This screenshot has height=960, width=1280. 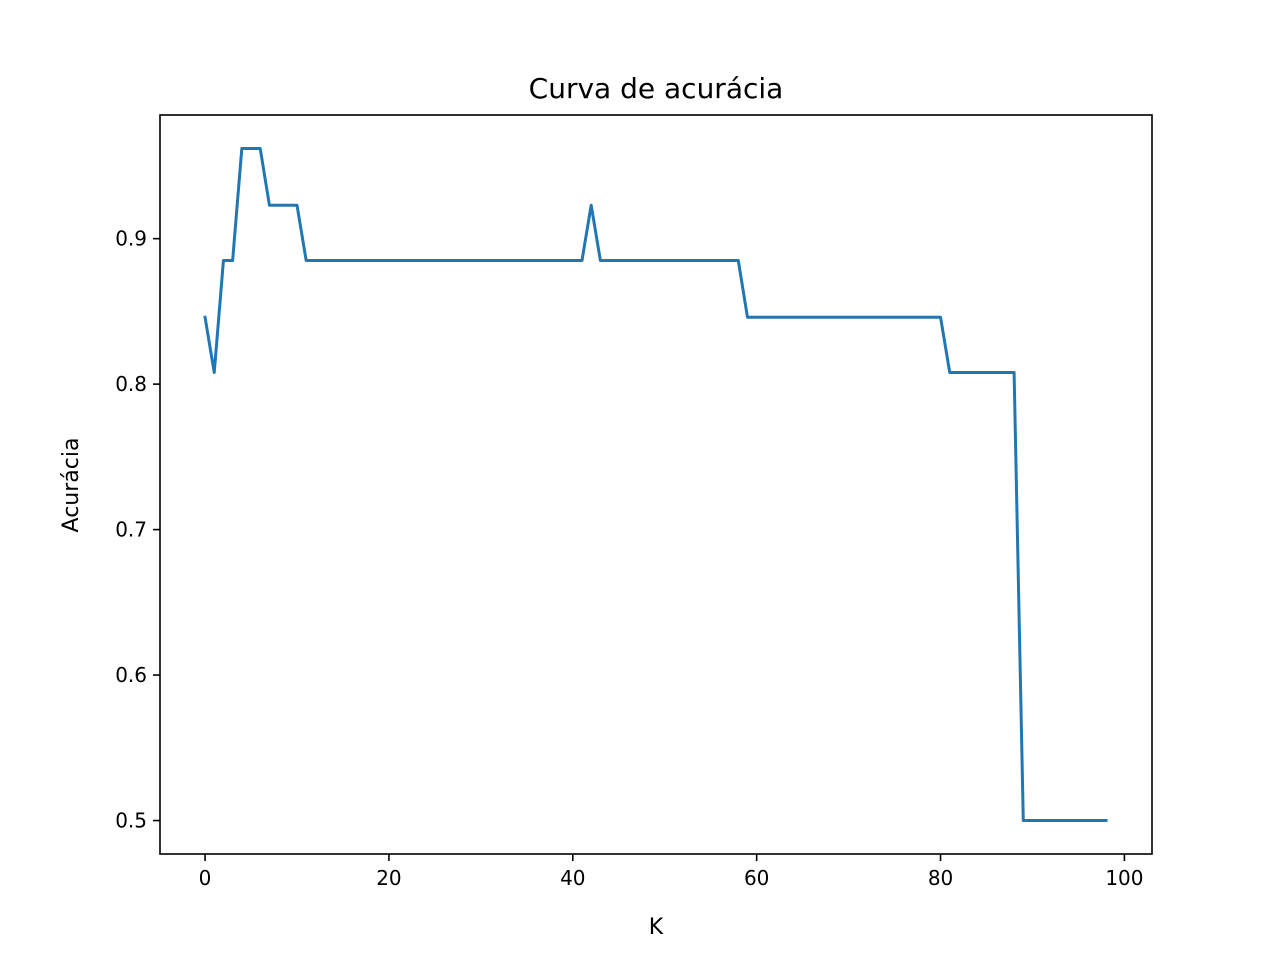 I want to click on y-axis-label: Acurácia, so click(x=71, y=485).